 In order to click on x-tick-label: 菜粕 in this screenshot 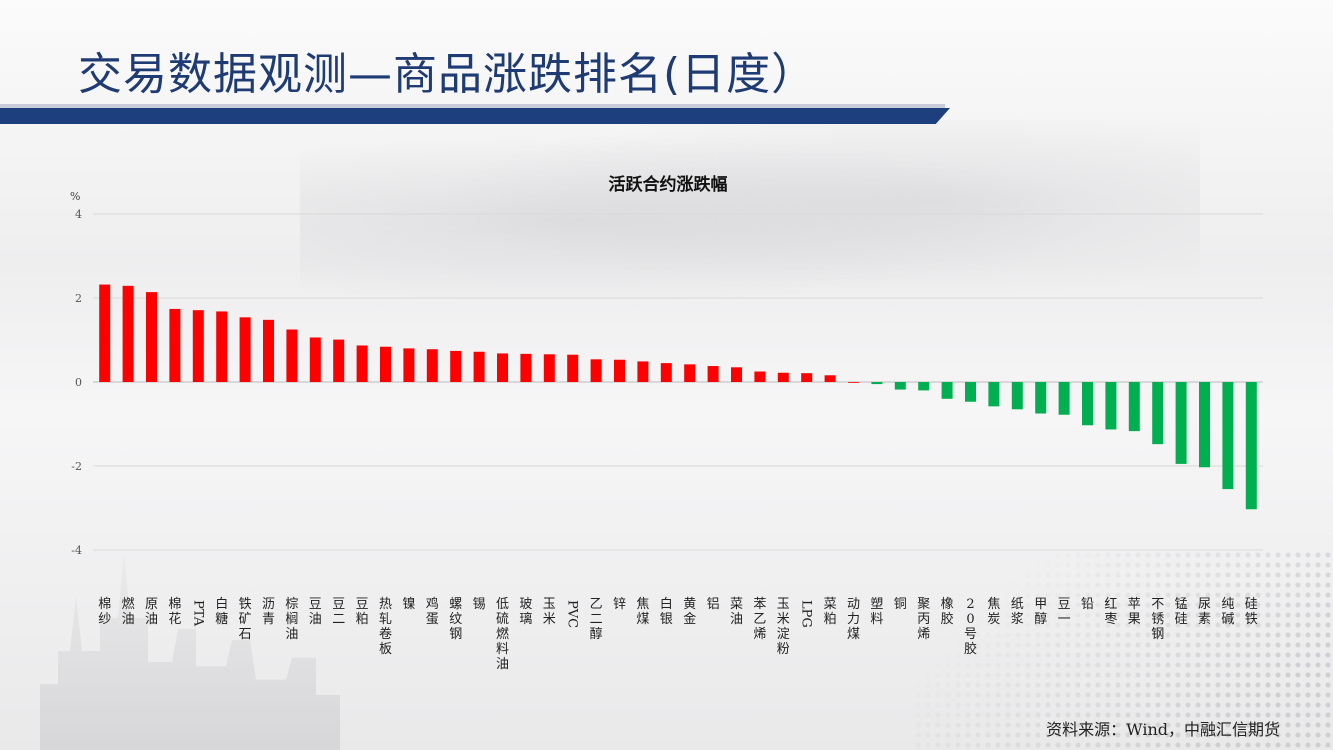, I will do `click(830, 612)`.